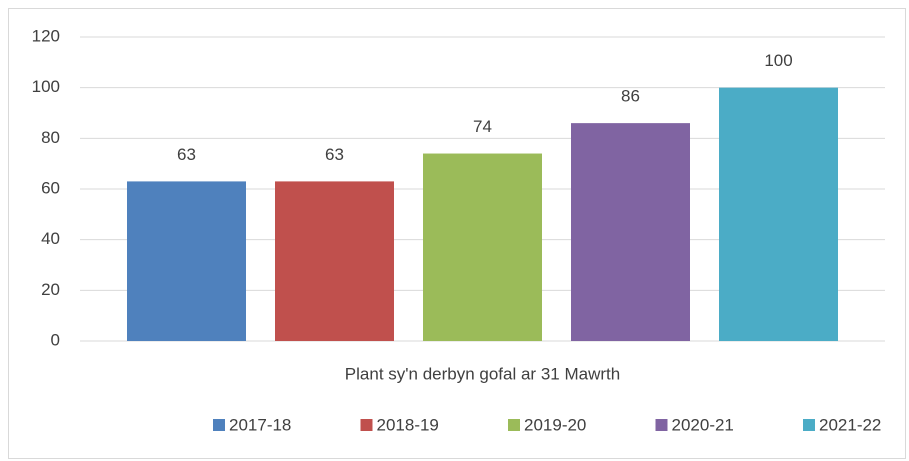 The image size is (909, 461). I want to click on y-tick-label: 120, so click(46, 35).